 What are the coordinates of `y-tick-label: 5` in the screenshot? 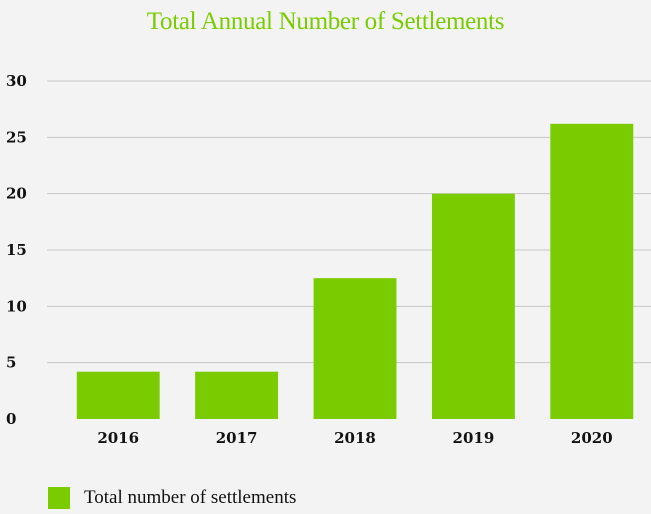 It's located at (11, 363).